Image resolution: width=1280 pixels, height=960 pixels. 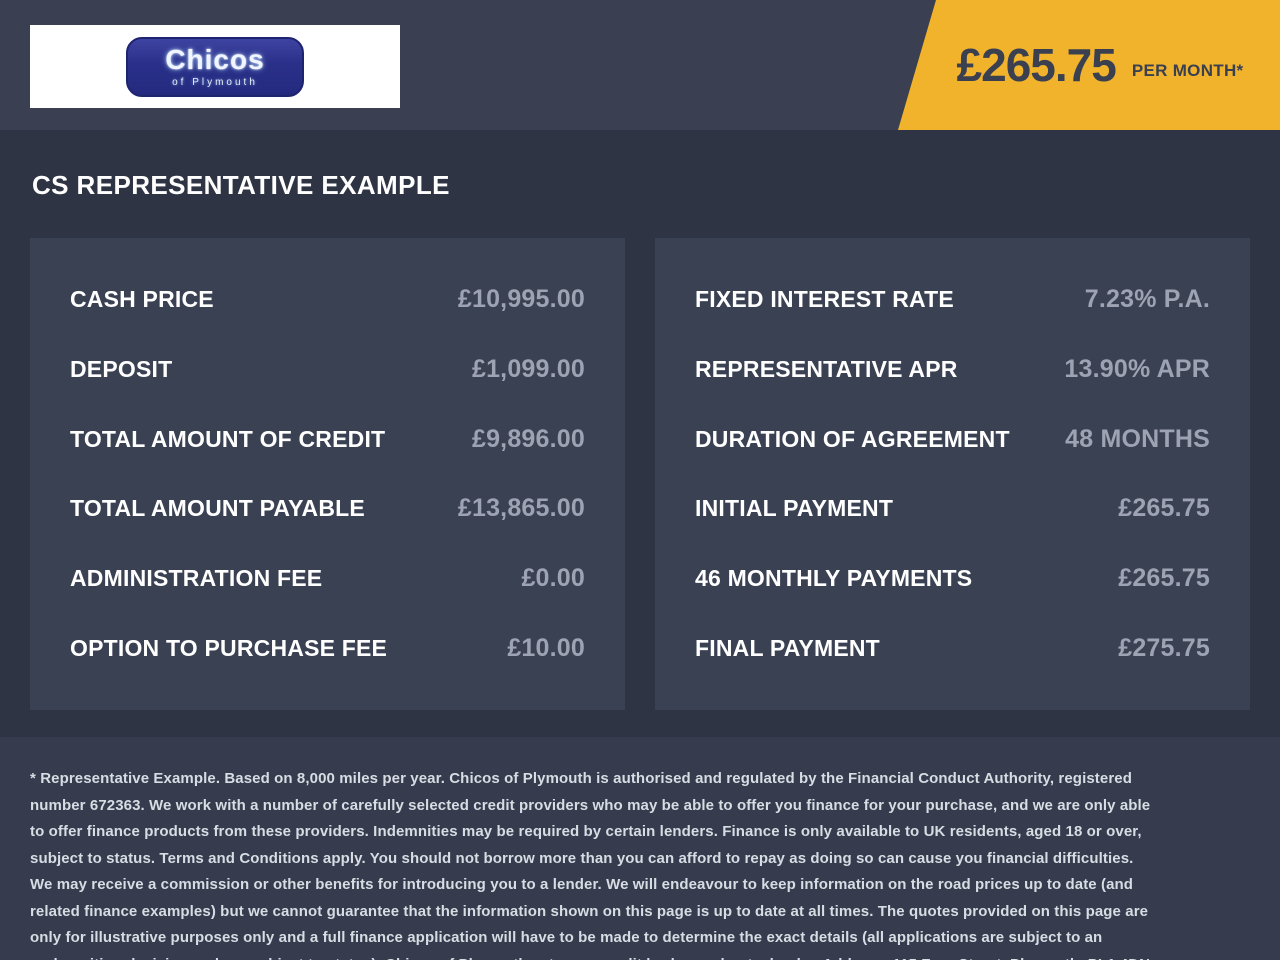 I want to click on row-representative-apr: REPRESENTATIVE APR 13.90% APR, so click(x=952, y=369).